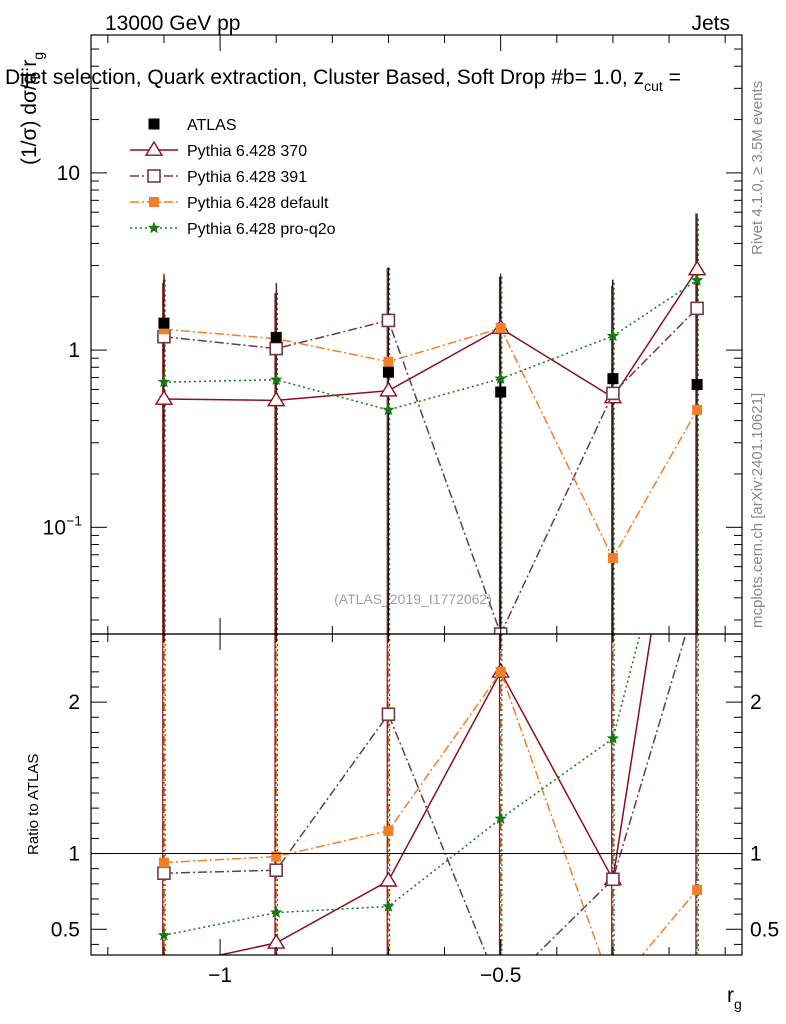 The image size is (786, 1024). Describe the element at coordinates (154, 124) in the screenshot. I see `legend-marker-atlas` at that location.